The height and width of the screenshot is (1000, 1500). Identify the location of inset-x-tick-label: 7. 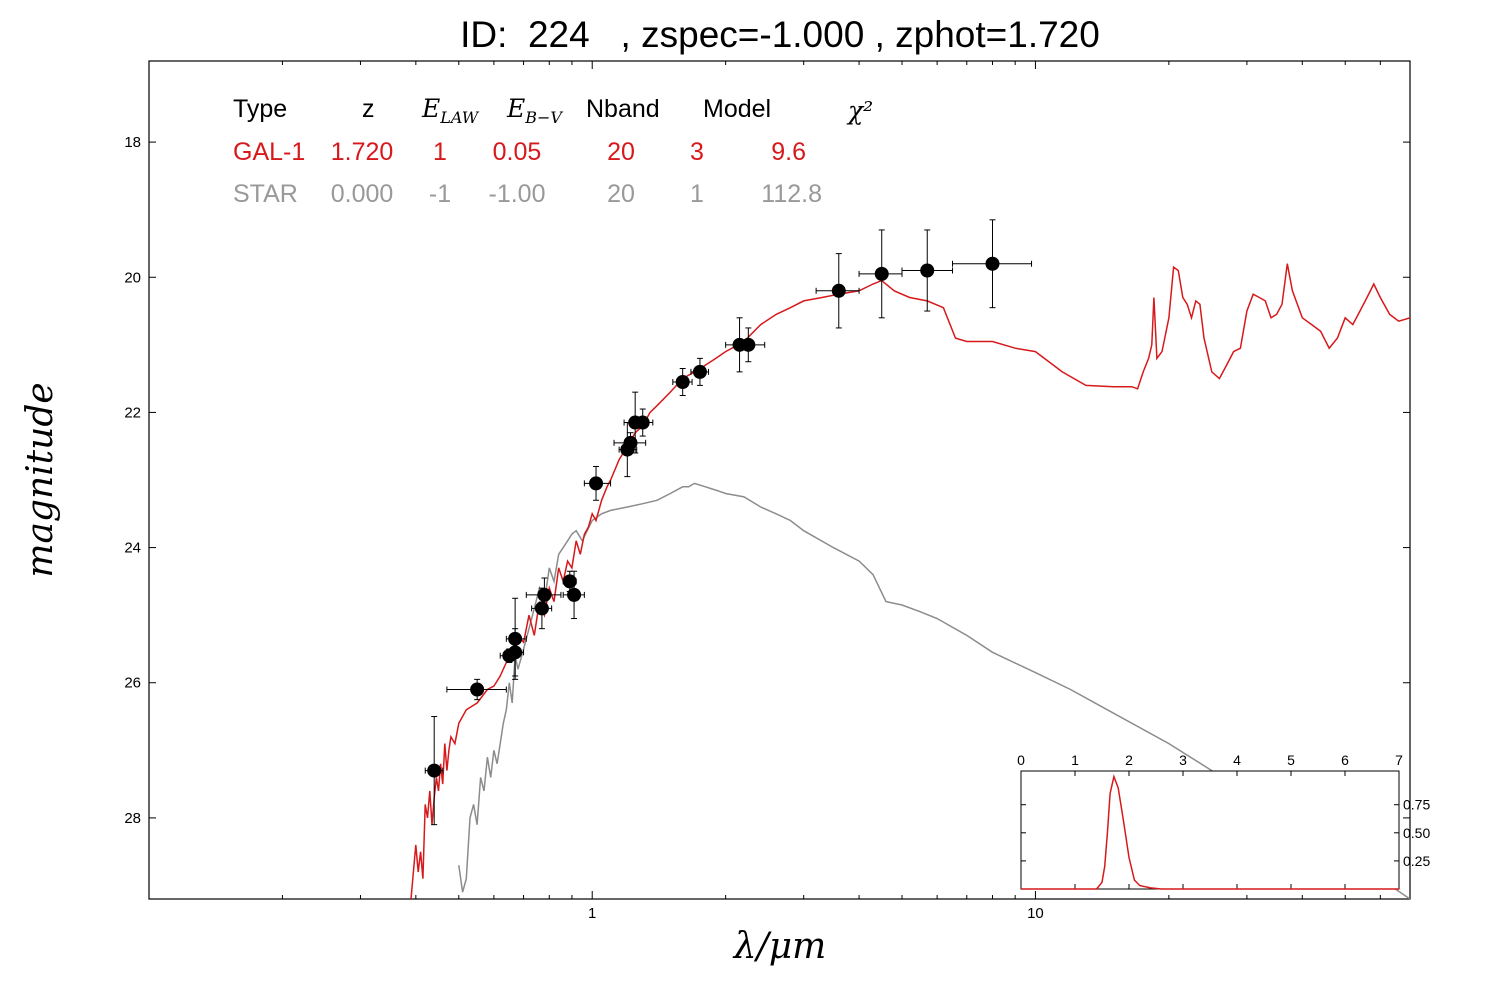
(1399, 760).